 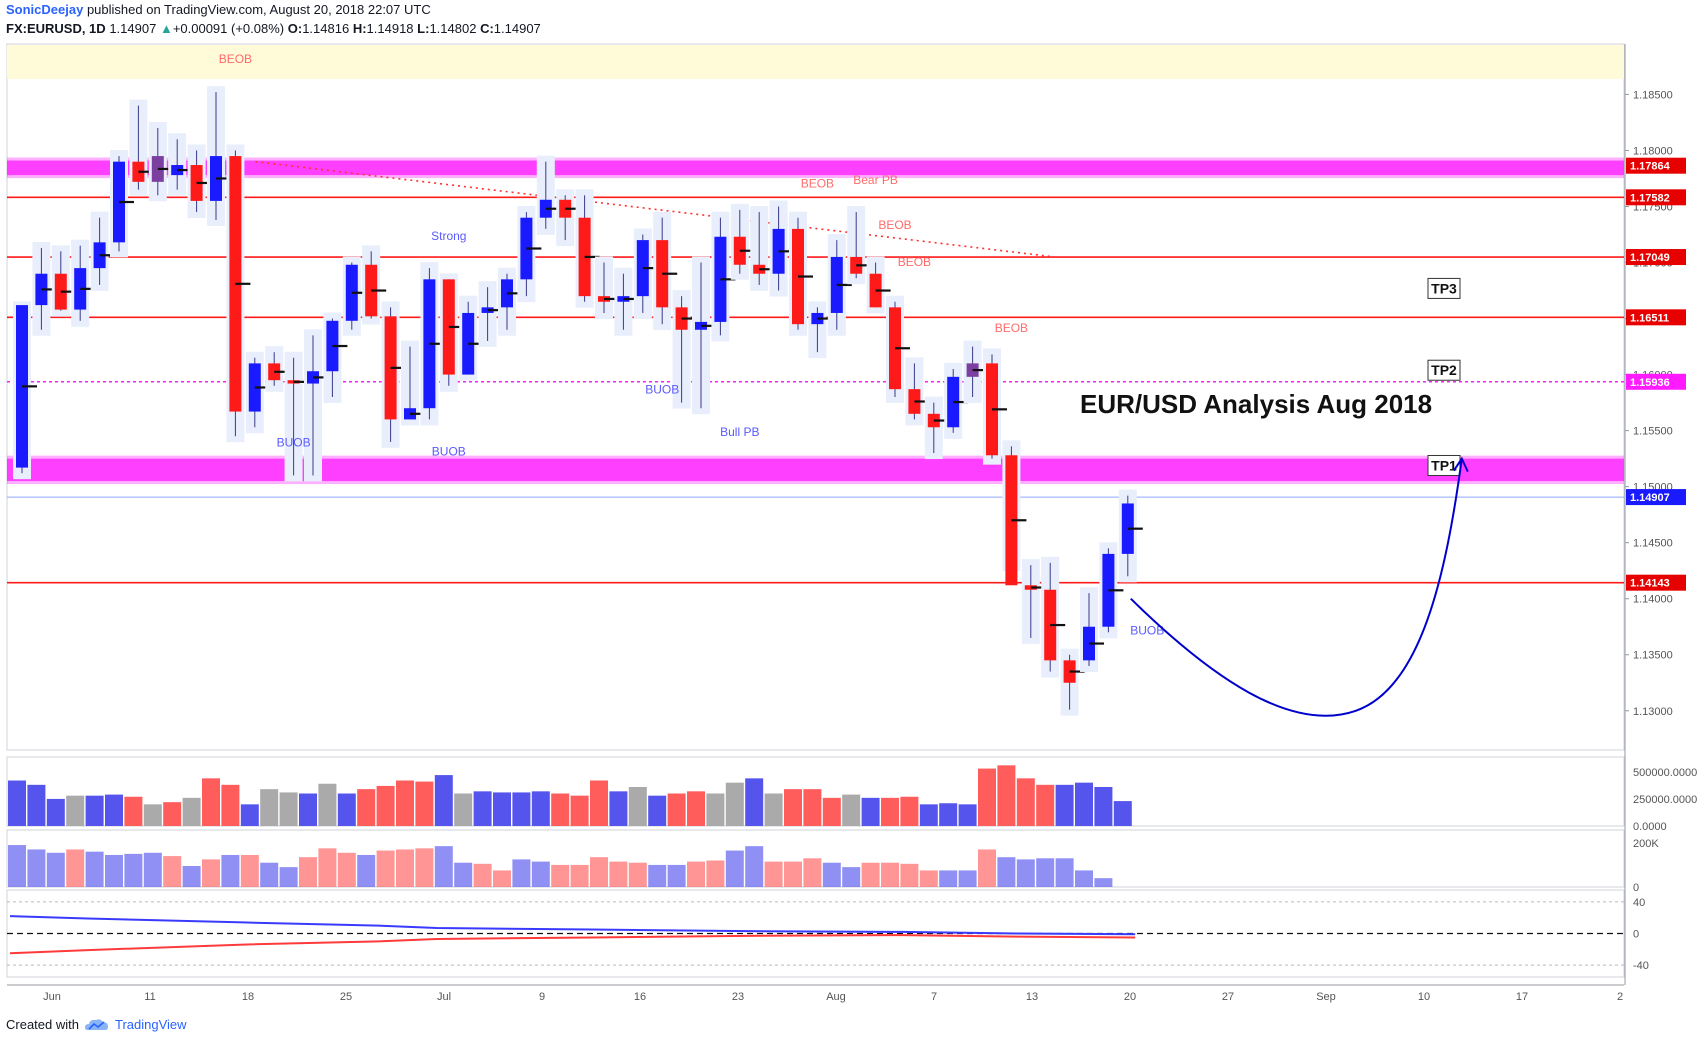 What do you see at coordinates (56, 28) in the screenshot?
I see `symbol-name: FX:EURUSD, 1D` at bounding box center [56, 28].